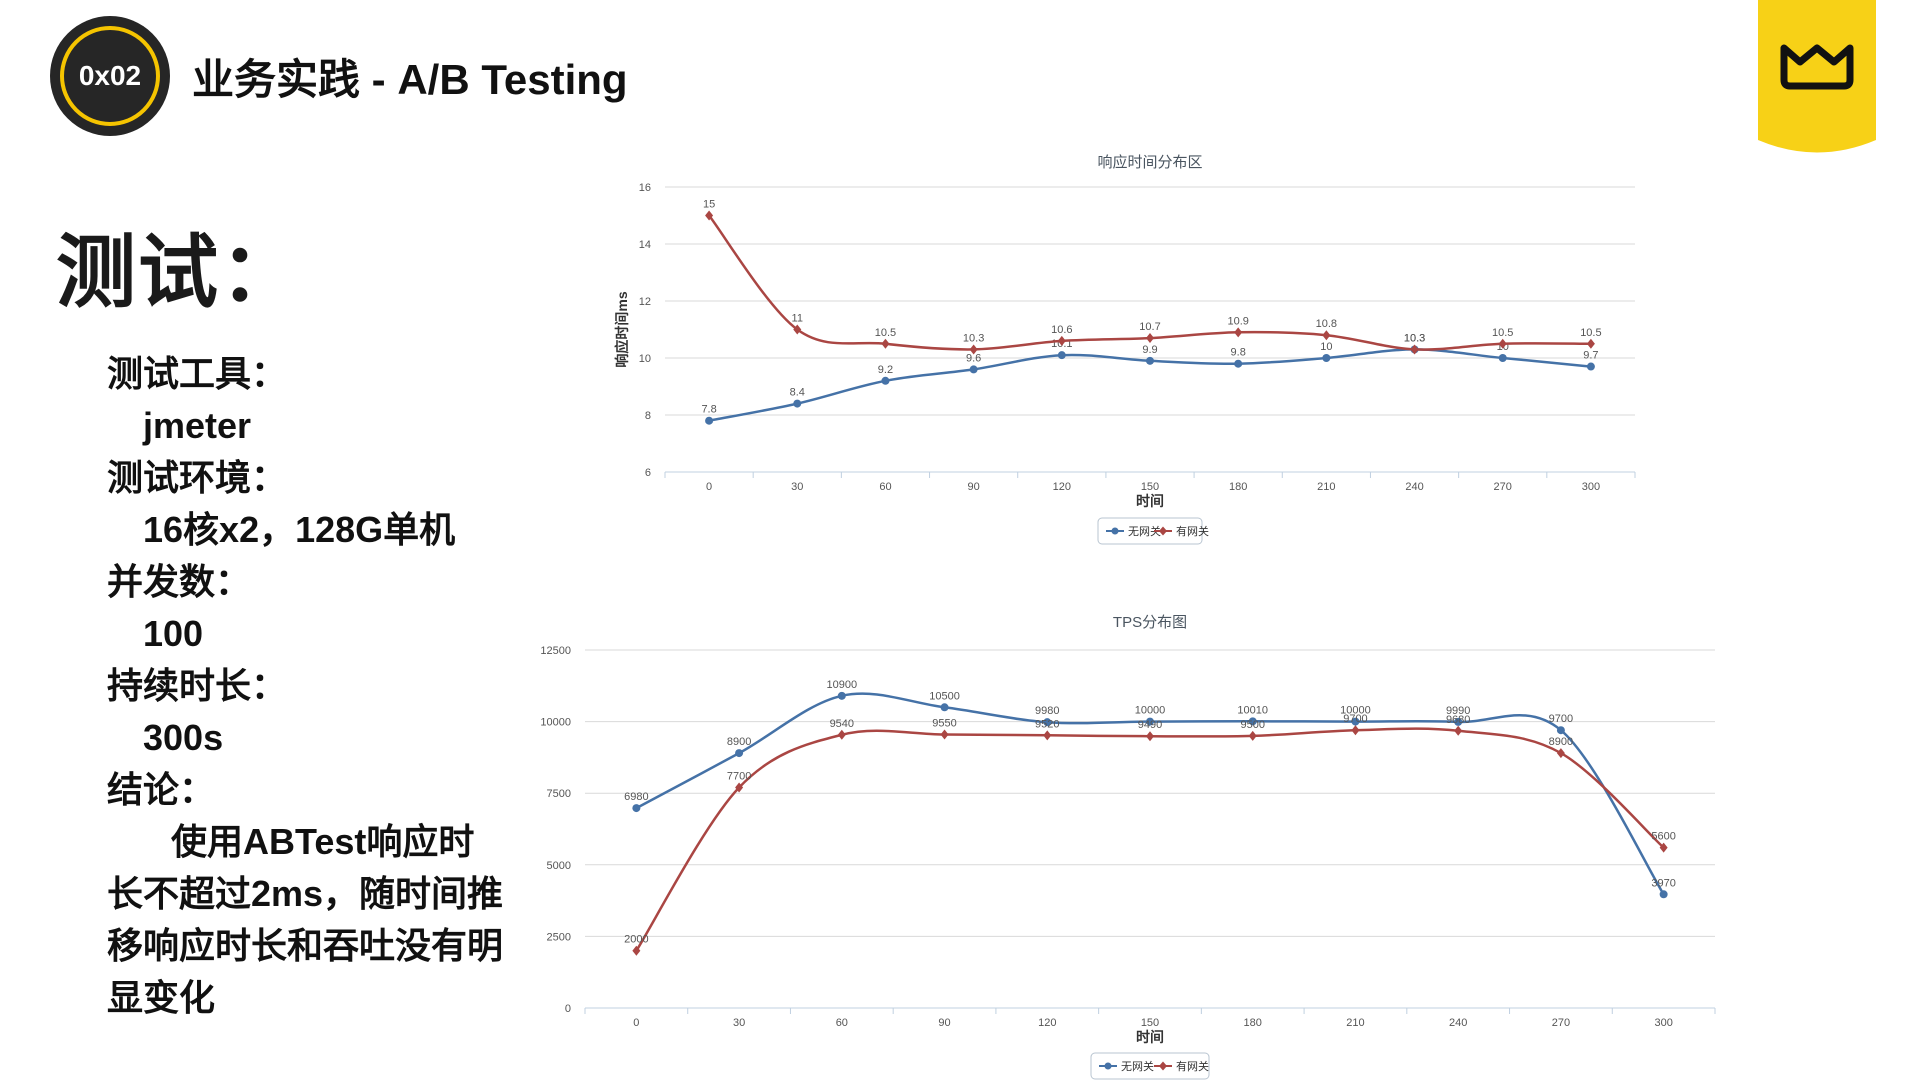 The image size is (1920, 1080). What do you see at coordinates (622, 329) in the screenshot?
I see `y-axis-title: 响应时间ms` at bounding box center [622, 329].